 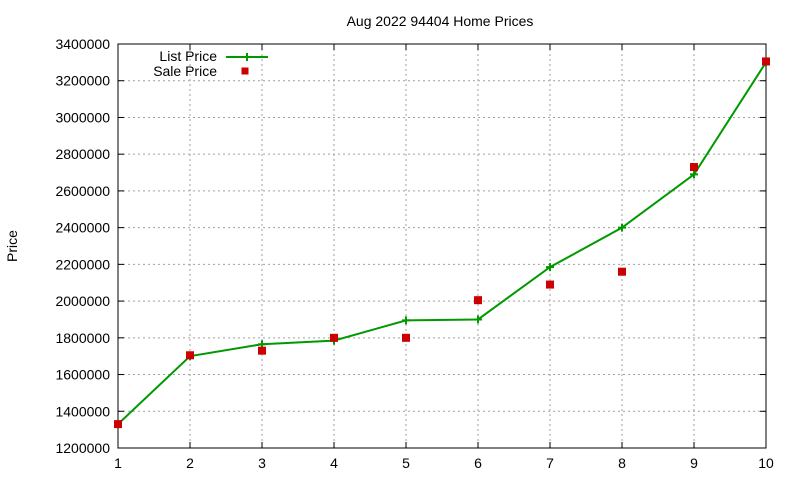 I want to click on y-tick-label: 2000000, so click(x=82, y=301).